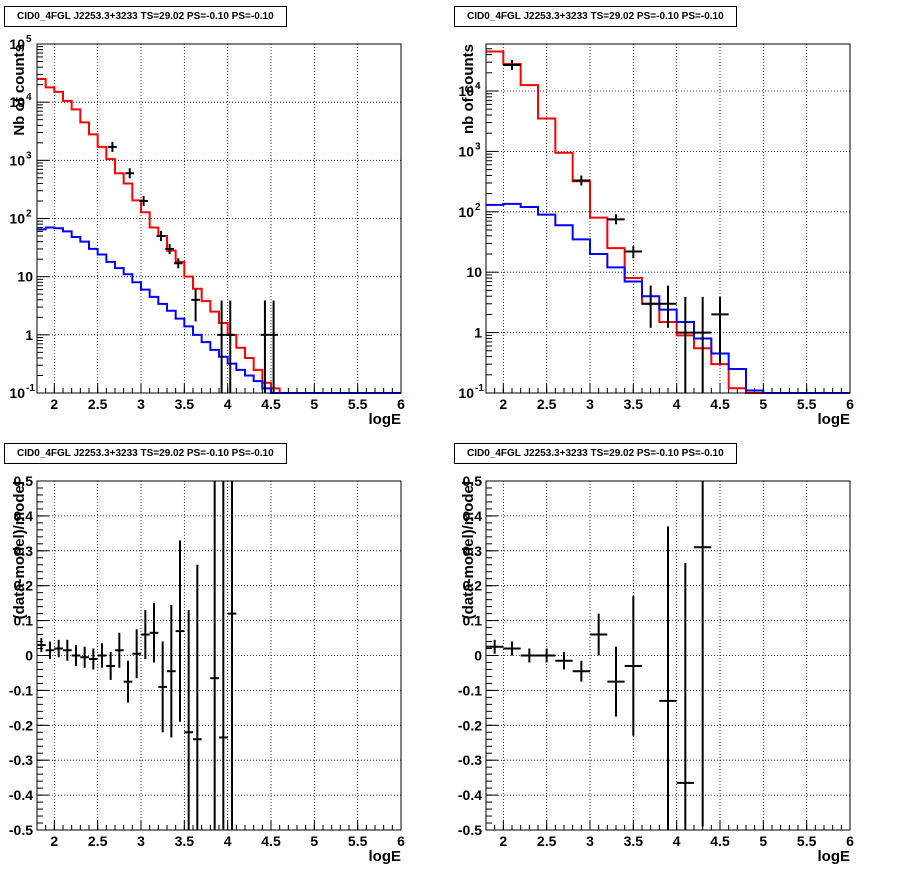 This screenshot has height=875, width=898. I want to click on y-axis-label: nb of counts, so click(468, 89).